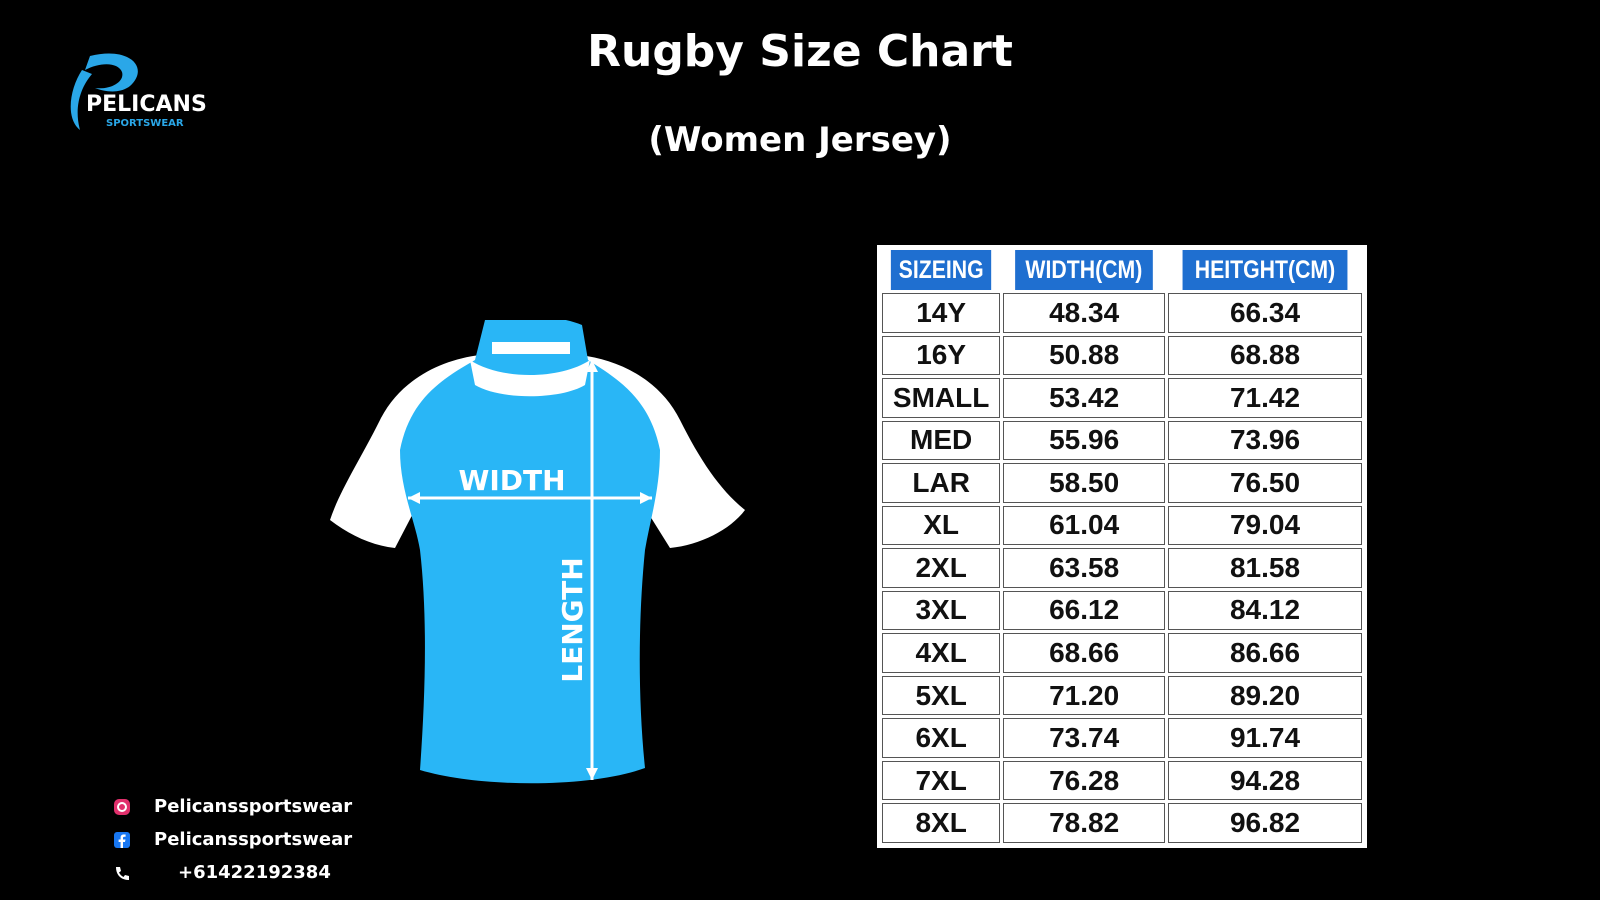 This screenshot has height=900, width=1600. What do you see at coordinates (941, 355) in the screenshot?
I see `table-cell: 16Y` at bounding box center [941, 355].